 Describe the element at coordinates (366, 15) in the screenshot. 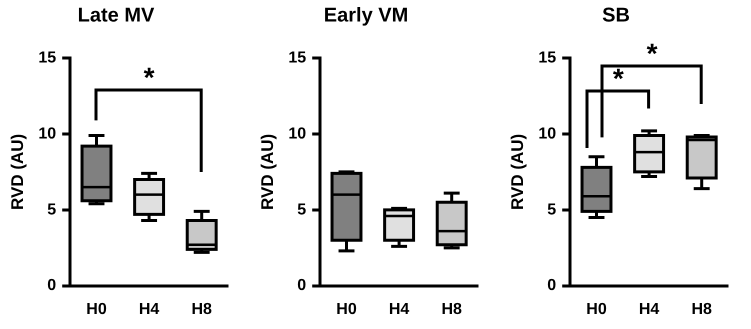

I see `chart-title: Early VM` at that location.